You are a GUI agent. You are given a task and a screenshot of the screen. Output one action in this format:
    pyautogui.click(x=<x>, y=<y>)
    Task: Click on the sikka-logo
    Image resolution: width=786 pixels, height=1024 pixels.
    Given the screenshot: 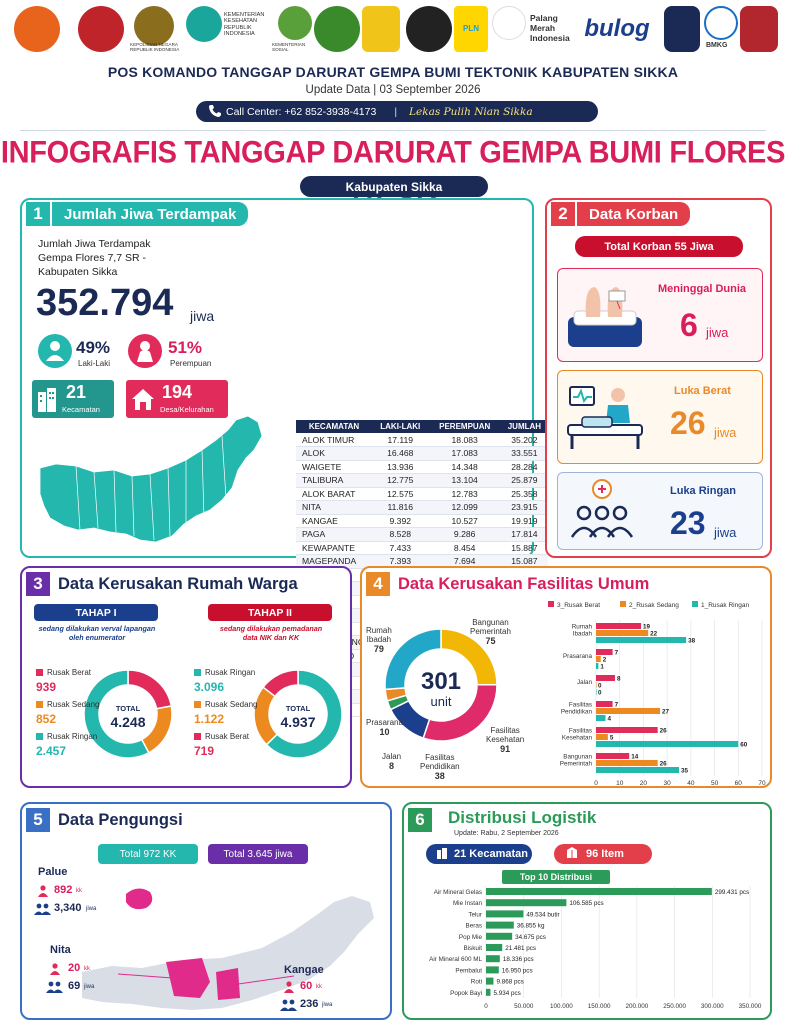 What is the action you would take?
    pyautogui.click(x=759, y=29)
    